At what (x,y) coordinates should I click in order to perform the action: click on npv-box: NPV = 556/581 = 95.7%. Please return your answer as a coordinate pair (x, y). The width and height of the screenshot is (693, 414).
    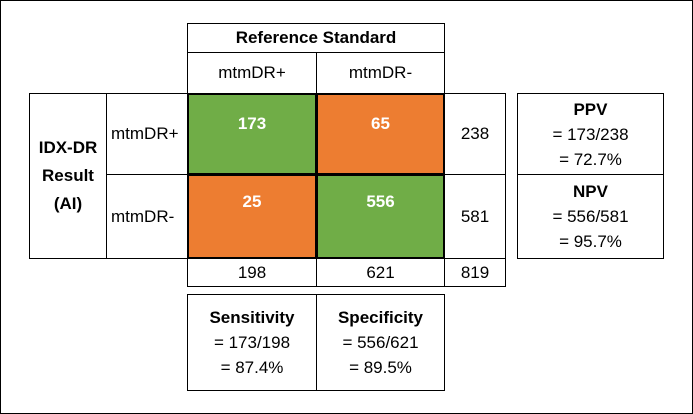
    Looking at the image, I should click on (590, 216).